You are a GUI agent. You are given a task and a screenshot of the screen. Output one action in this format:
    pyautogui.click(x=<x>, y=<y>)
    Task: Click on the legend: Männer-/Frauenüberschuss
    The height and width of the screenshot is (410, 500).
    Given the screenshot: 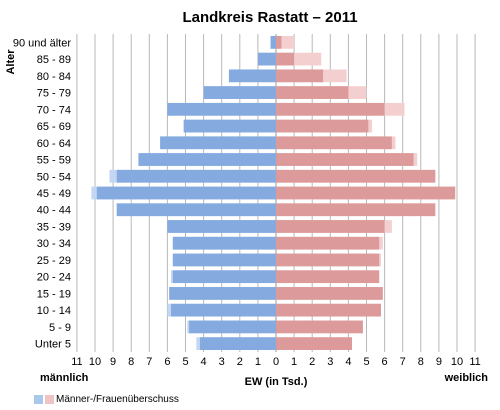 What is the action you would take?
    pyautogui.click(x=106, y=399)
    